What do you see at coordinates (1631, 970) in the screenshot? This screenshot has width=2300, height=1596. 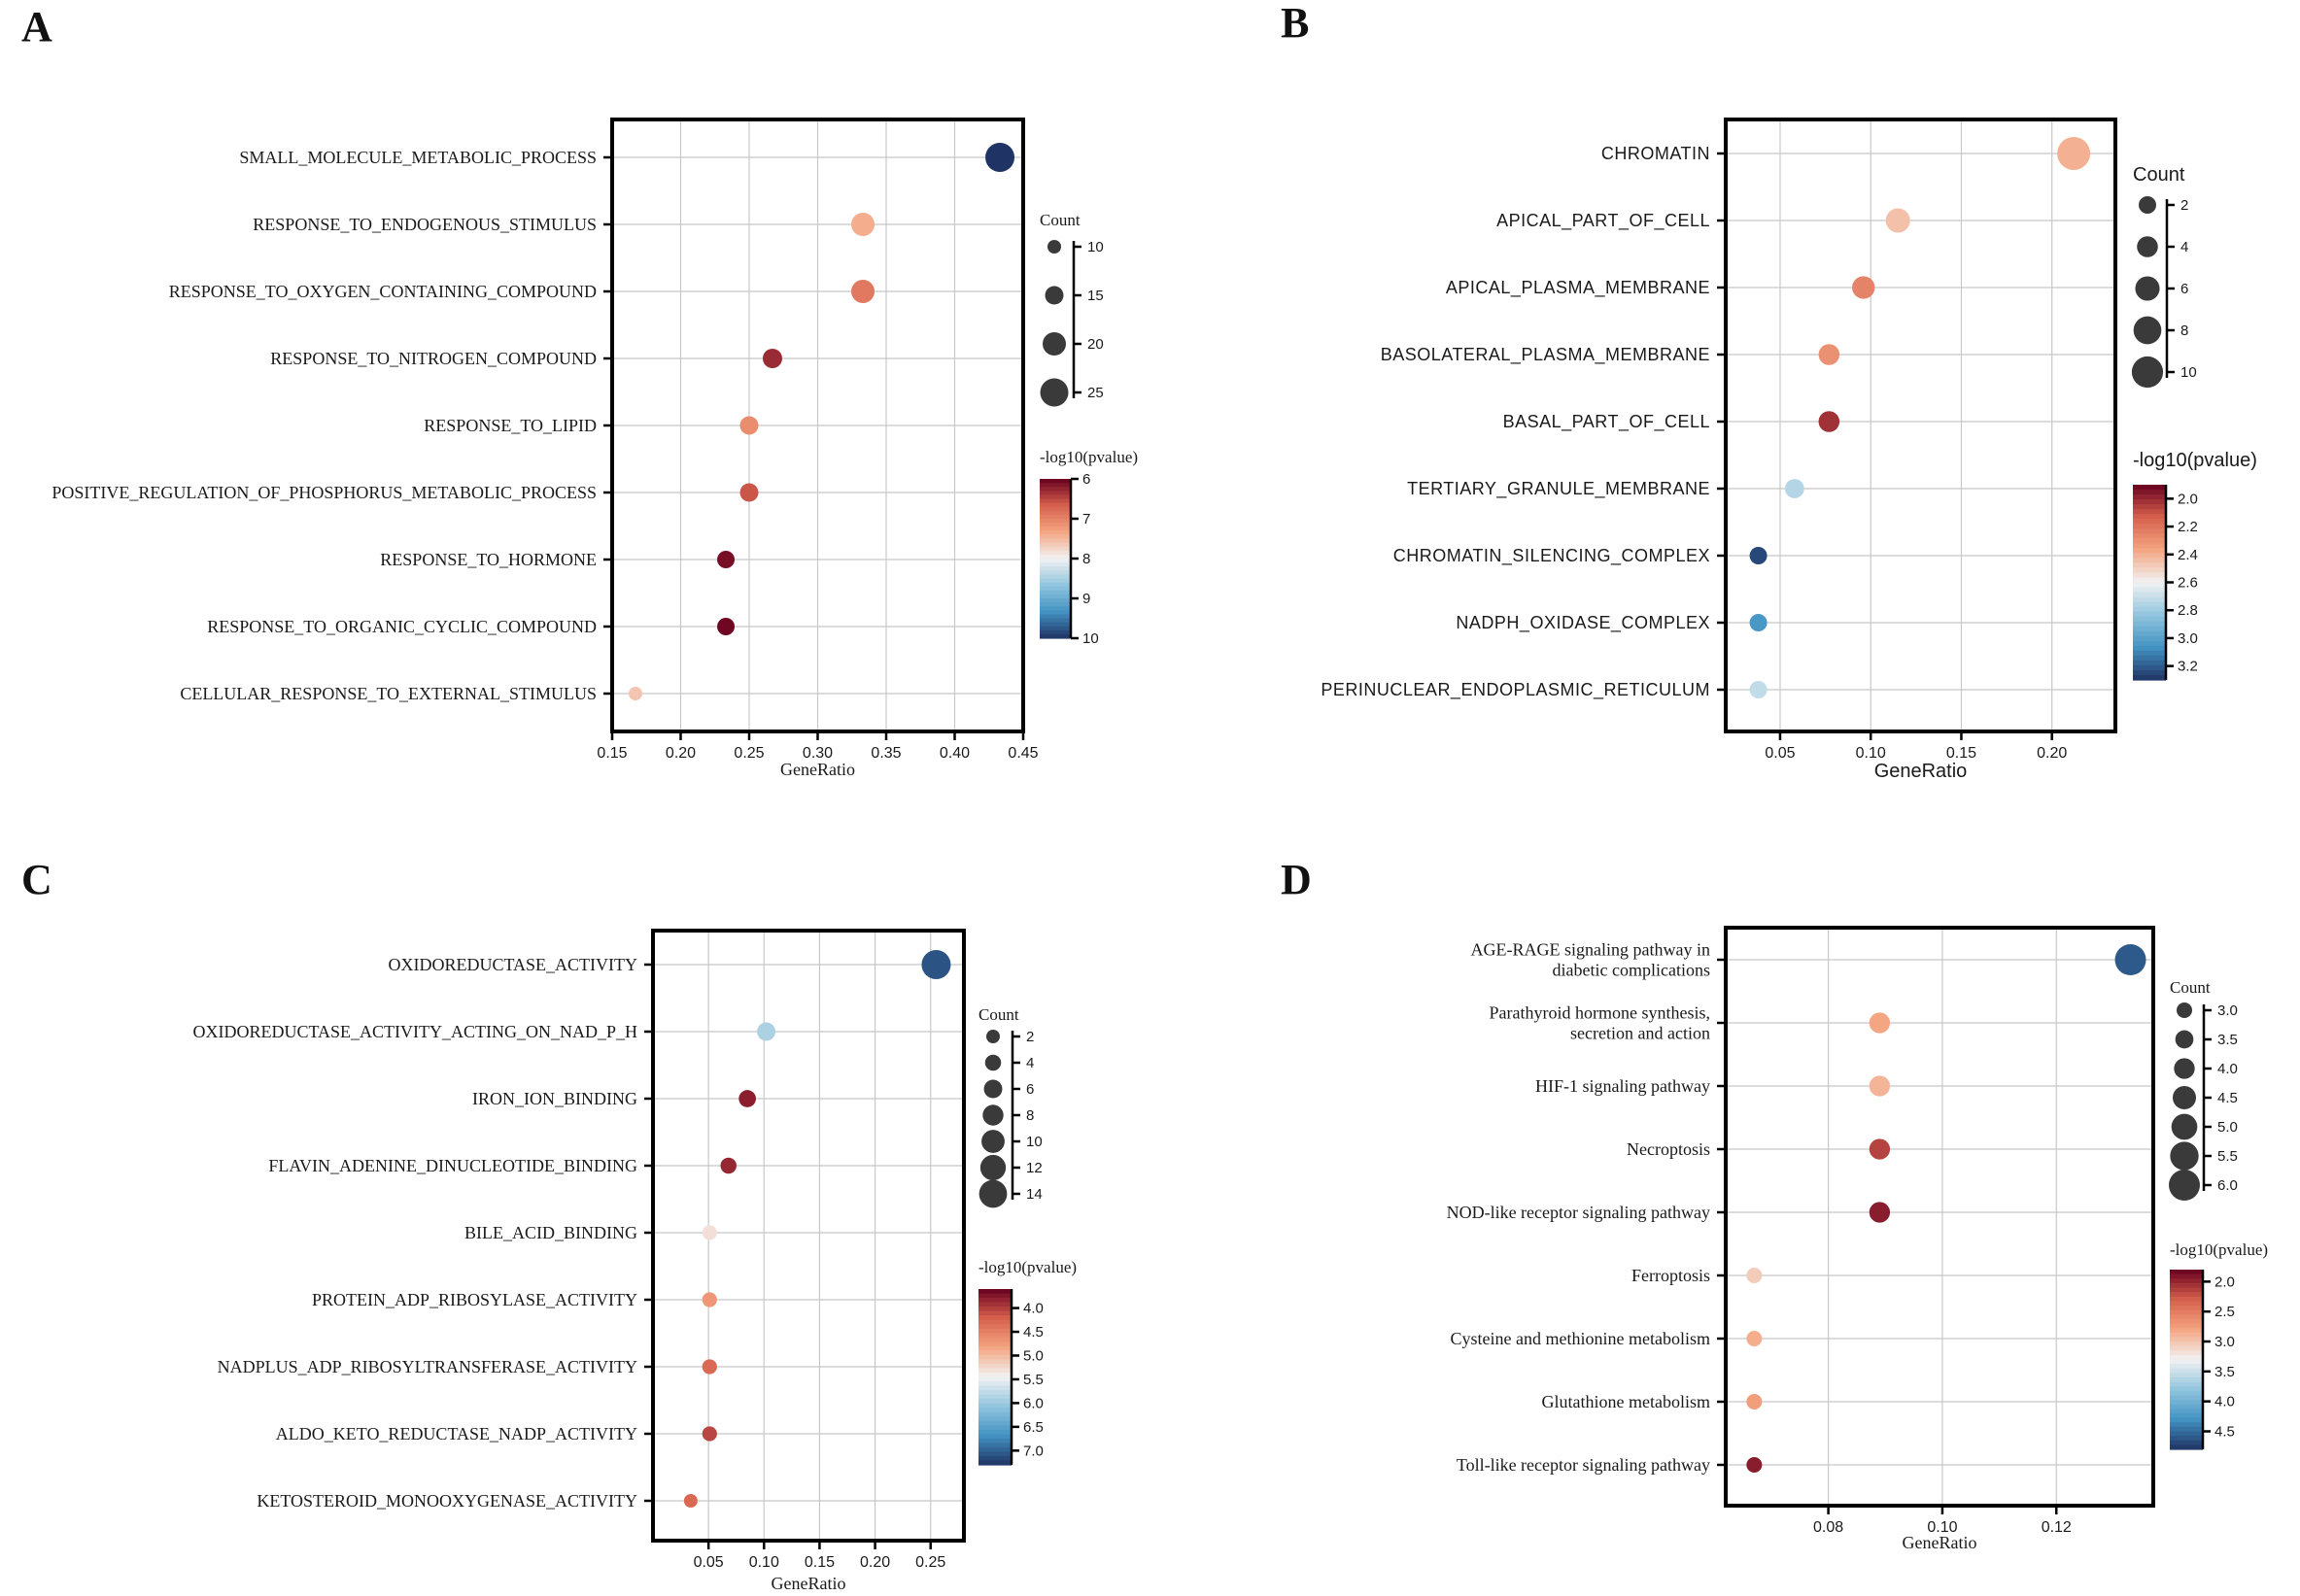 I see `category-label: diabetic complications` at bounding box center [1631, 970].